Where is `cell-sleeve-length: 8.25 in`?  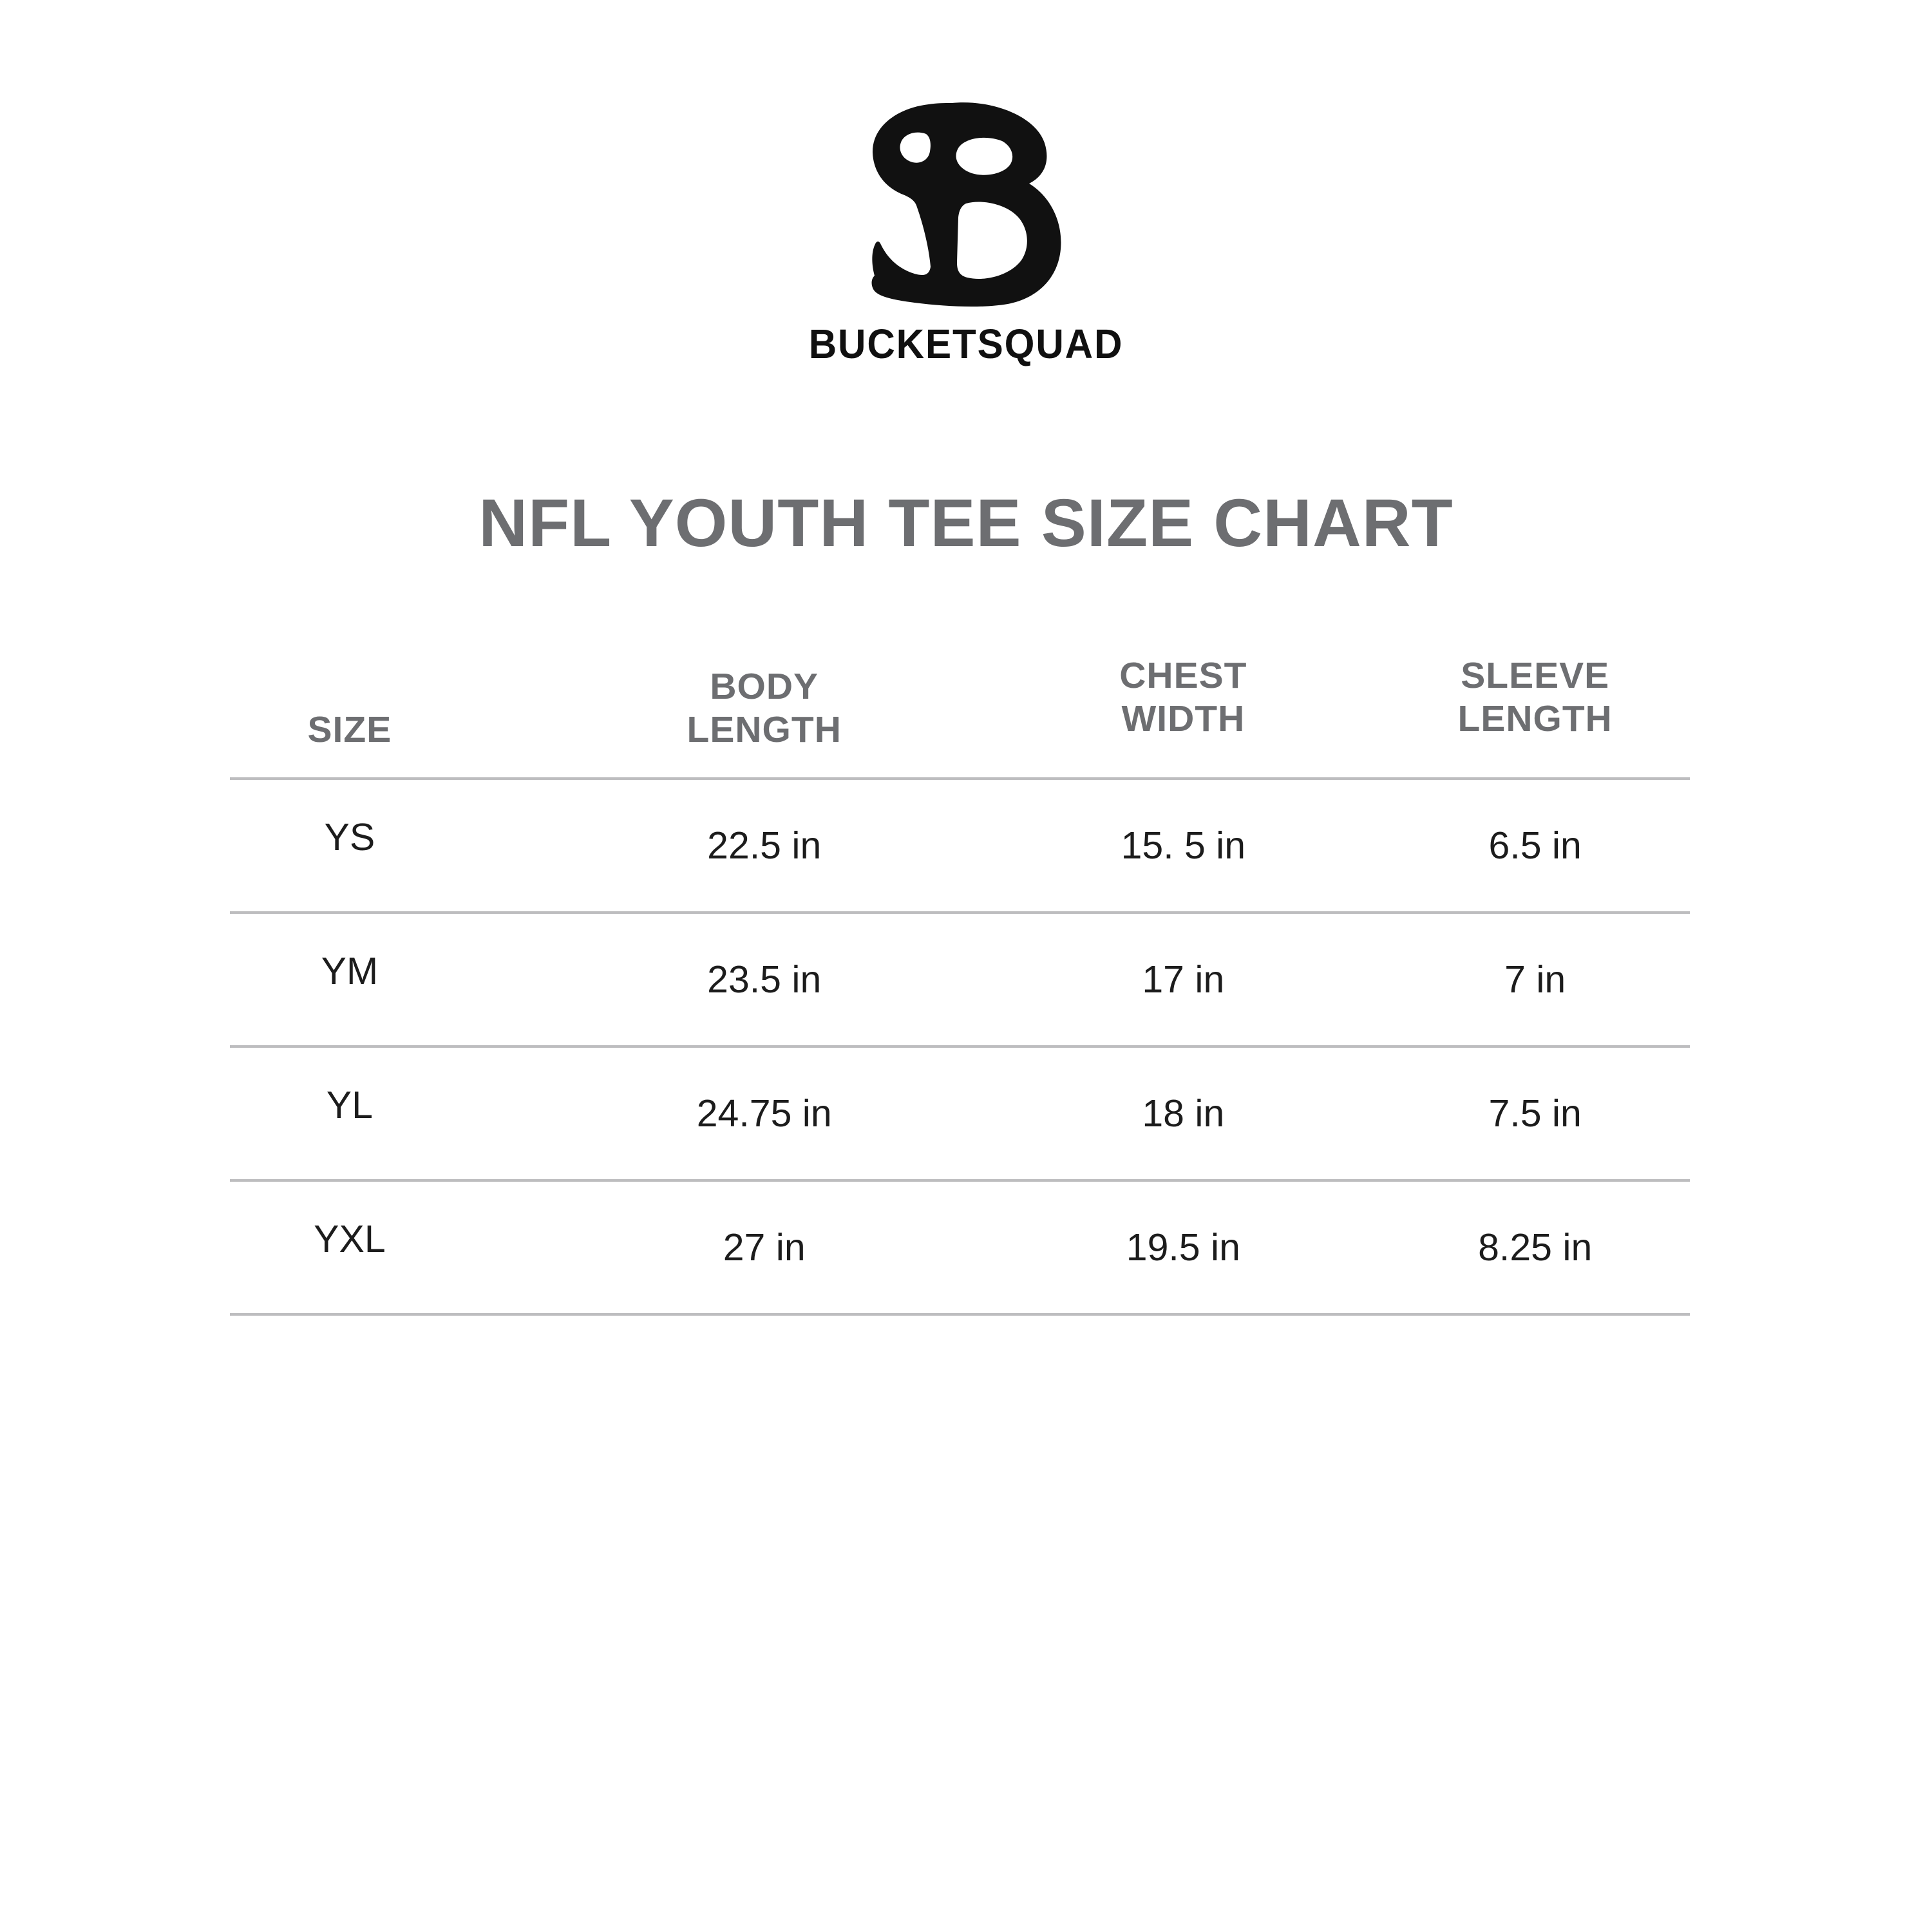 cell-sleeve-length: 8.25 in is located at coordinates (1535, 1247).